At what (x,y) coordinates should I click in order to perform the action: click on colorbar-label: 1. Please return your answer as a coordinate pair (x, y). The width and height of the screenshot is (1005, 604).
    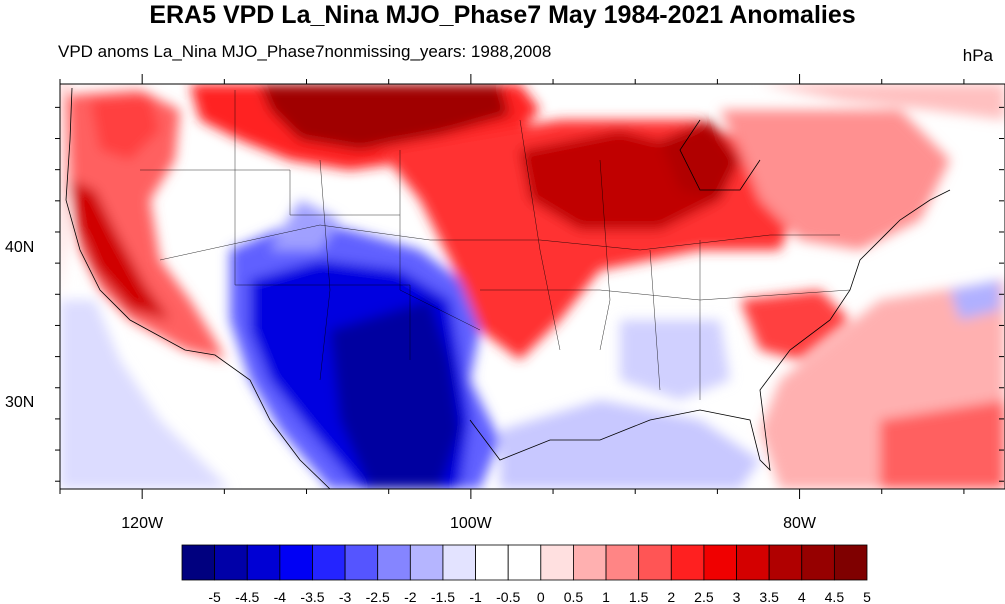
    Looking at the image, I should click on (606, 596).